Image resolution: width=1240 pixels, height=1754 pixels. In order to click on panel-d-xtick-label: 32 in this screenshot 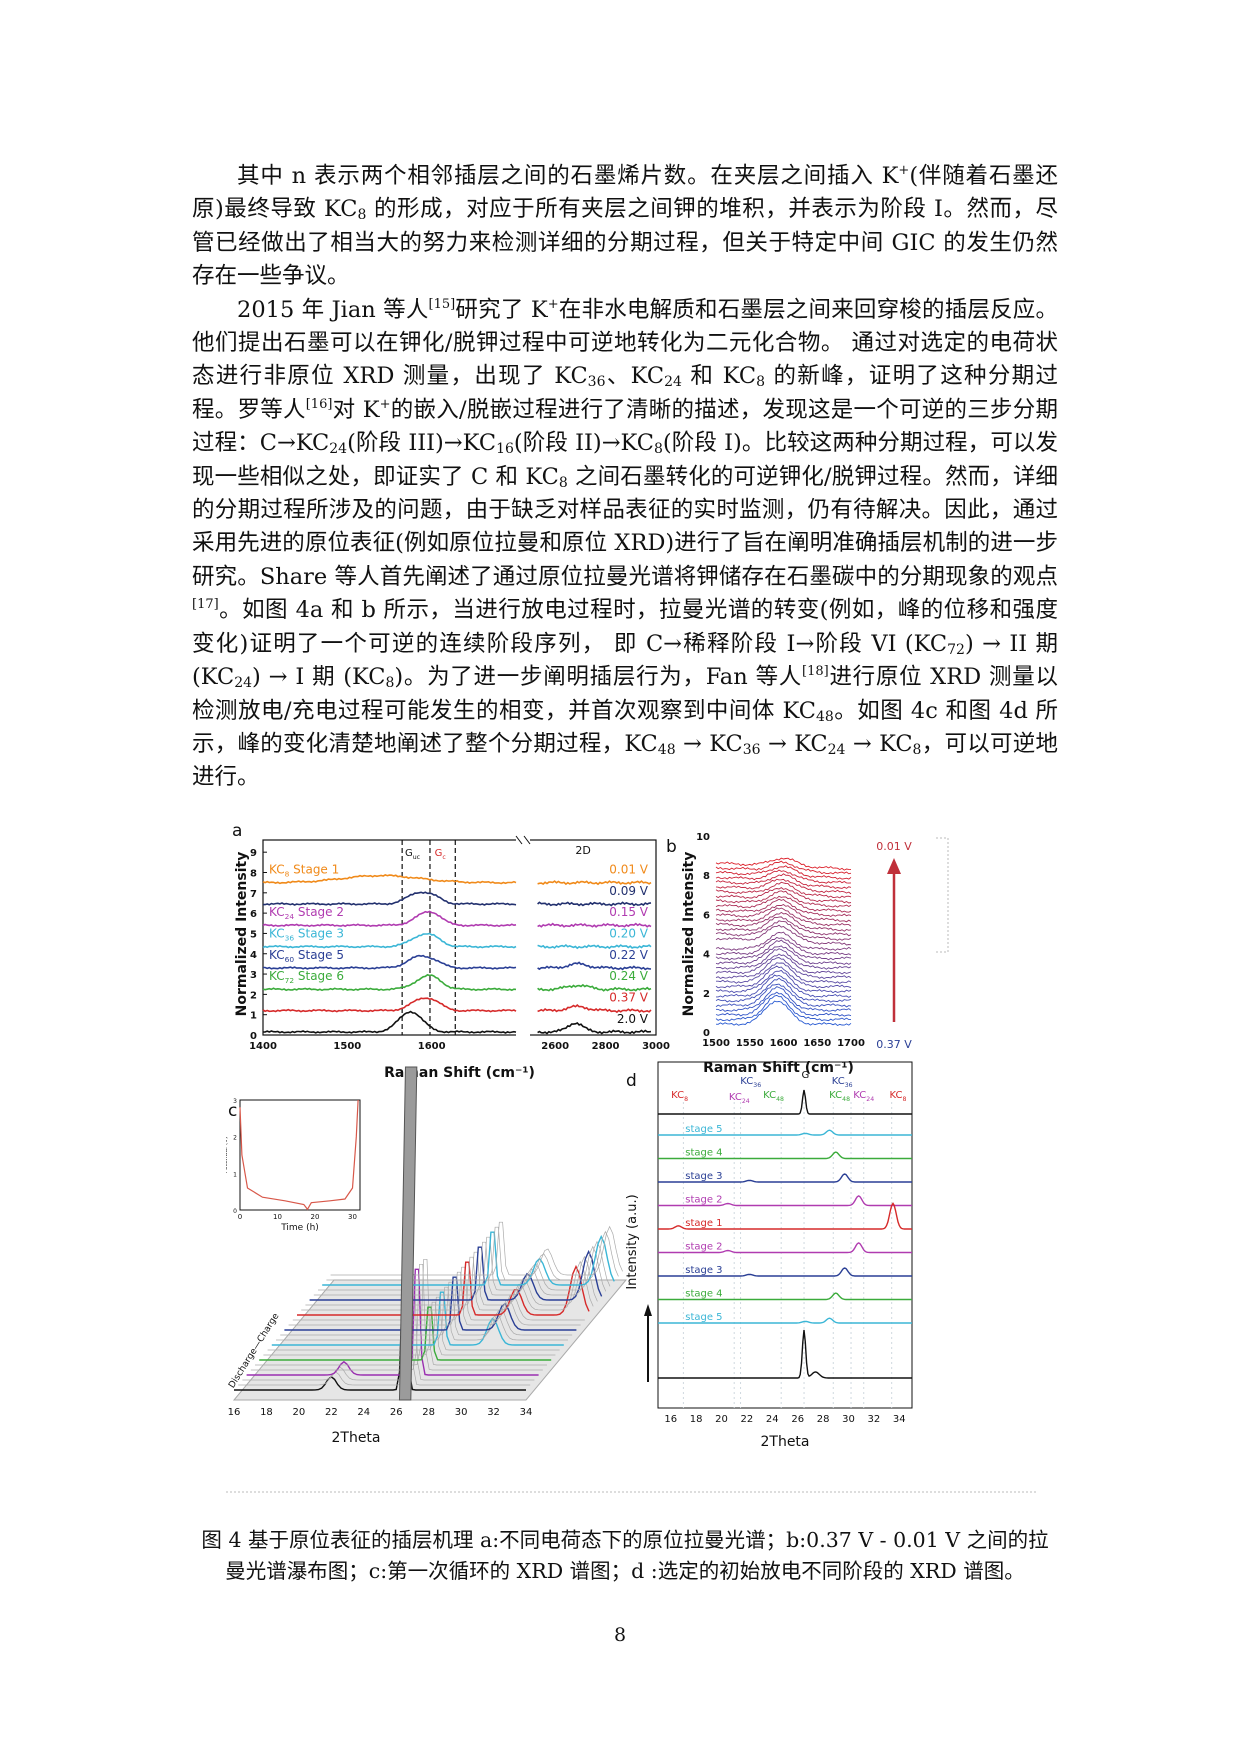, I will do `click(874, 1419)`.